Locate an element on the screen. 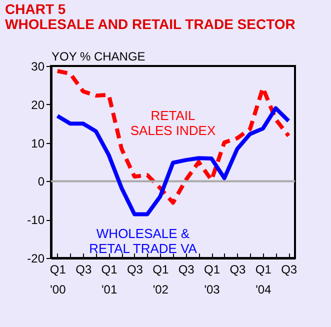 Image resolution: width=331 pixels, height=327 pixels. text: WHOLESALE & RETAL TRADE VA is located at coordinates (143, 241).